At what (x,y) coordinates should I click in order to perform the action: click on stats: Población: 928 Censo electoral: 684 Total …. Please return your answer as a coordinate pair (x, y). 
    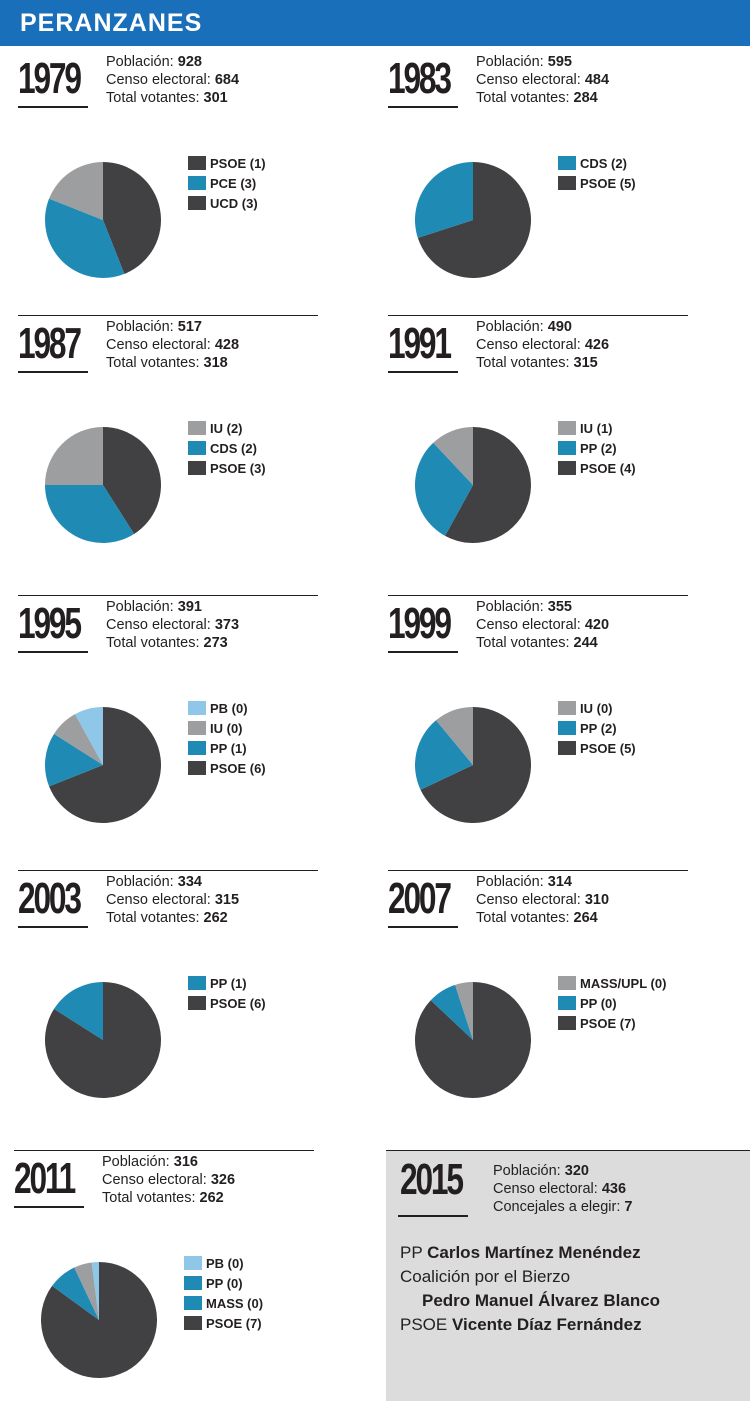
    Looking at the image, I should click on (172, 80).